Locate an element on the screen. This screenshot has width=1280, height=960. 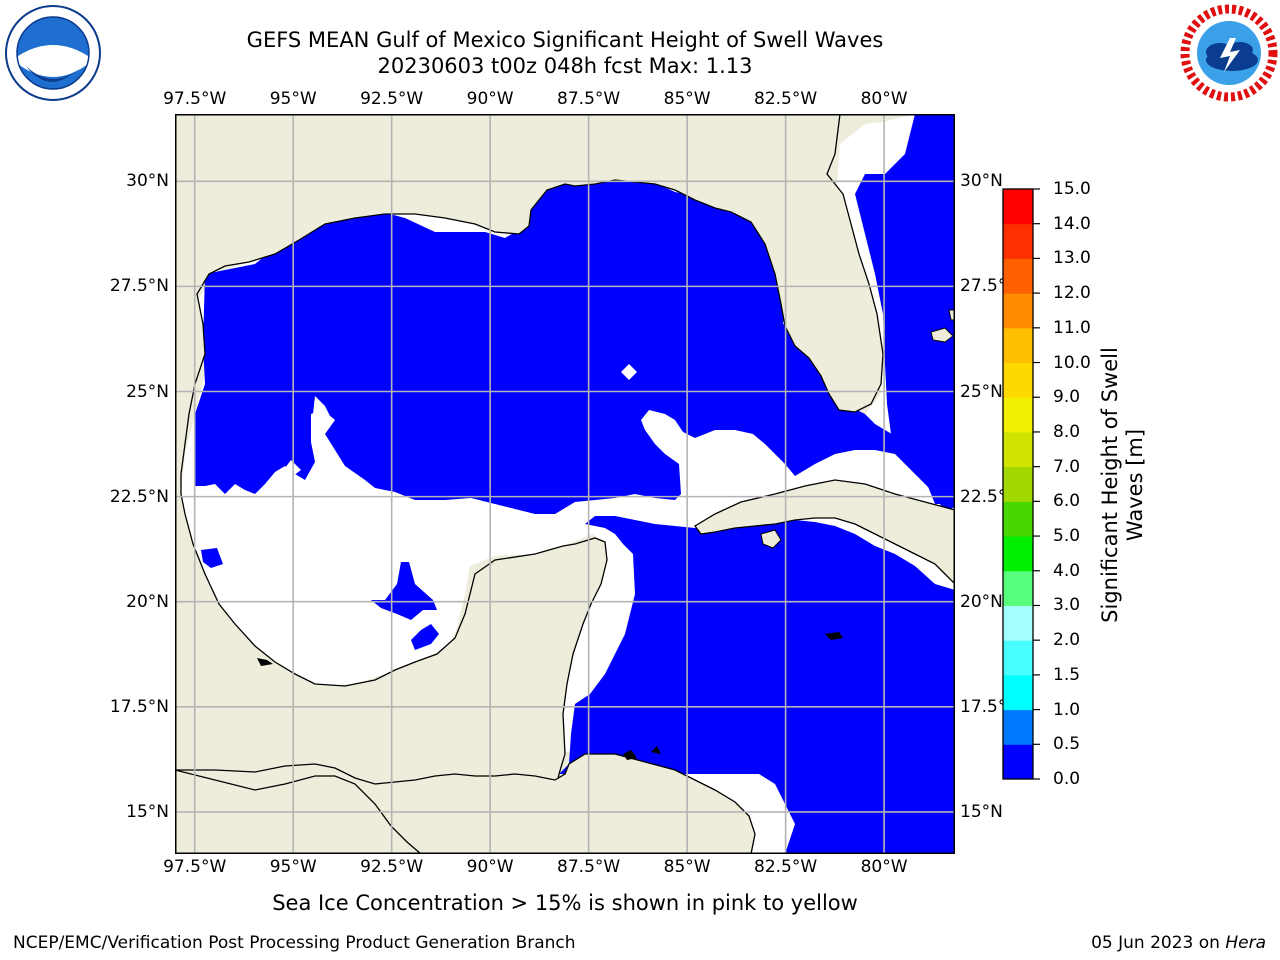
colorbar-title: Significant Height of Swell Waves [m] is located at coordinates (1123, 485).